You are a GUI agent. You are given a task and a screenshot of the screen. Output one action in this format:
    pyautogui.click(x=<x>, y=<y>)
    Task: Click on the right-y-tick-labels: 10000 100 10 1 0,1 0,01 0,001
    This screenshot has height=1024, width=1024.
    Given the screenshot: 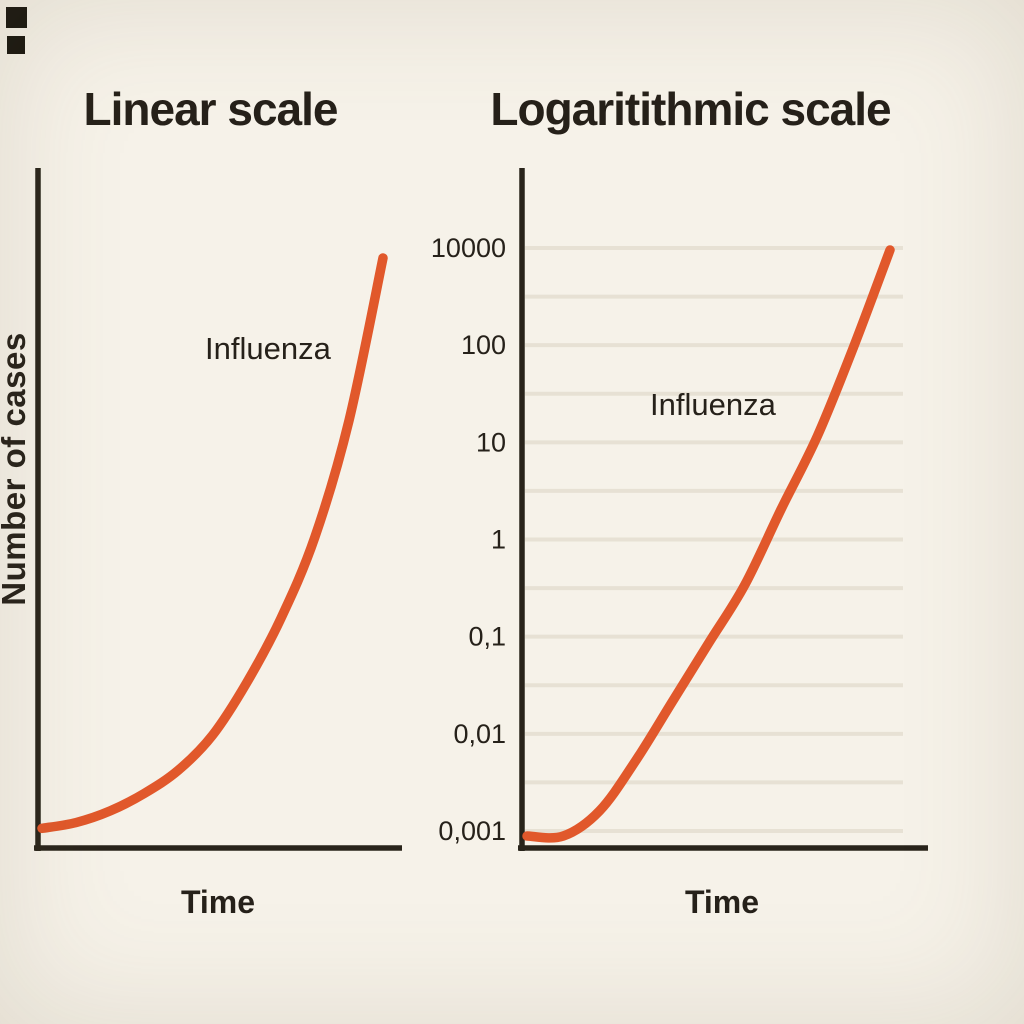 What is the action you would take?
    pyautogui.click(x=468, y=539)
    